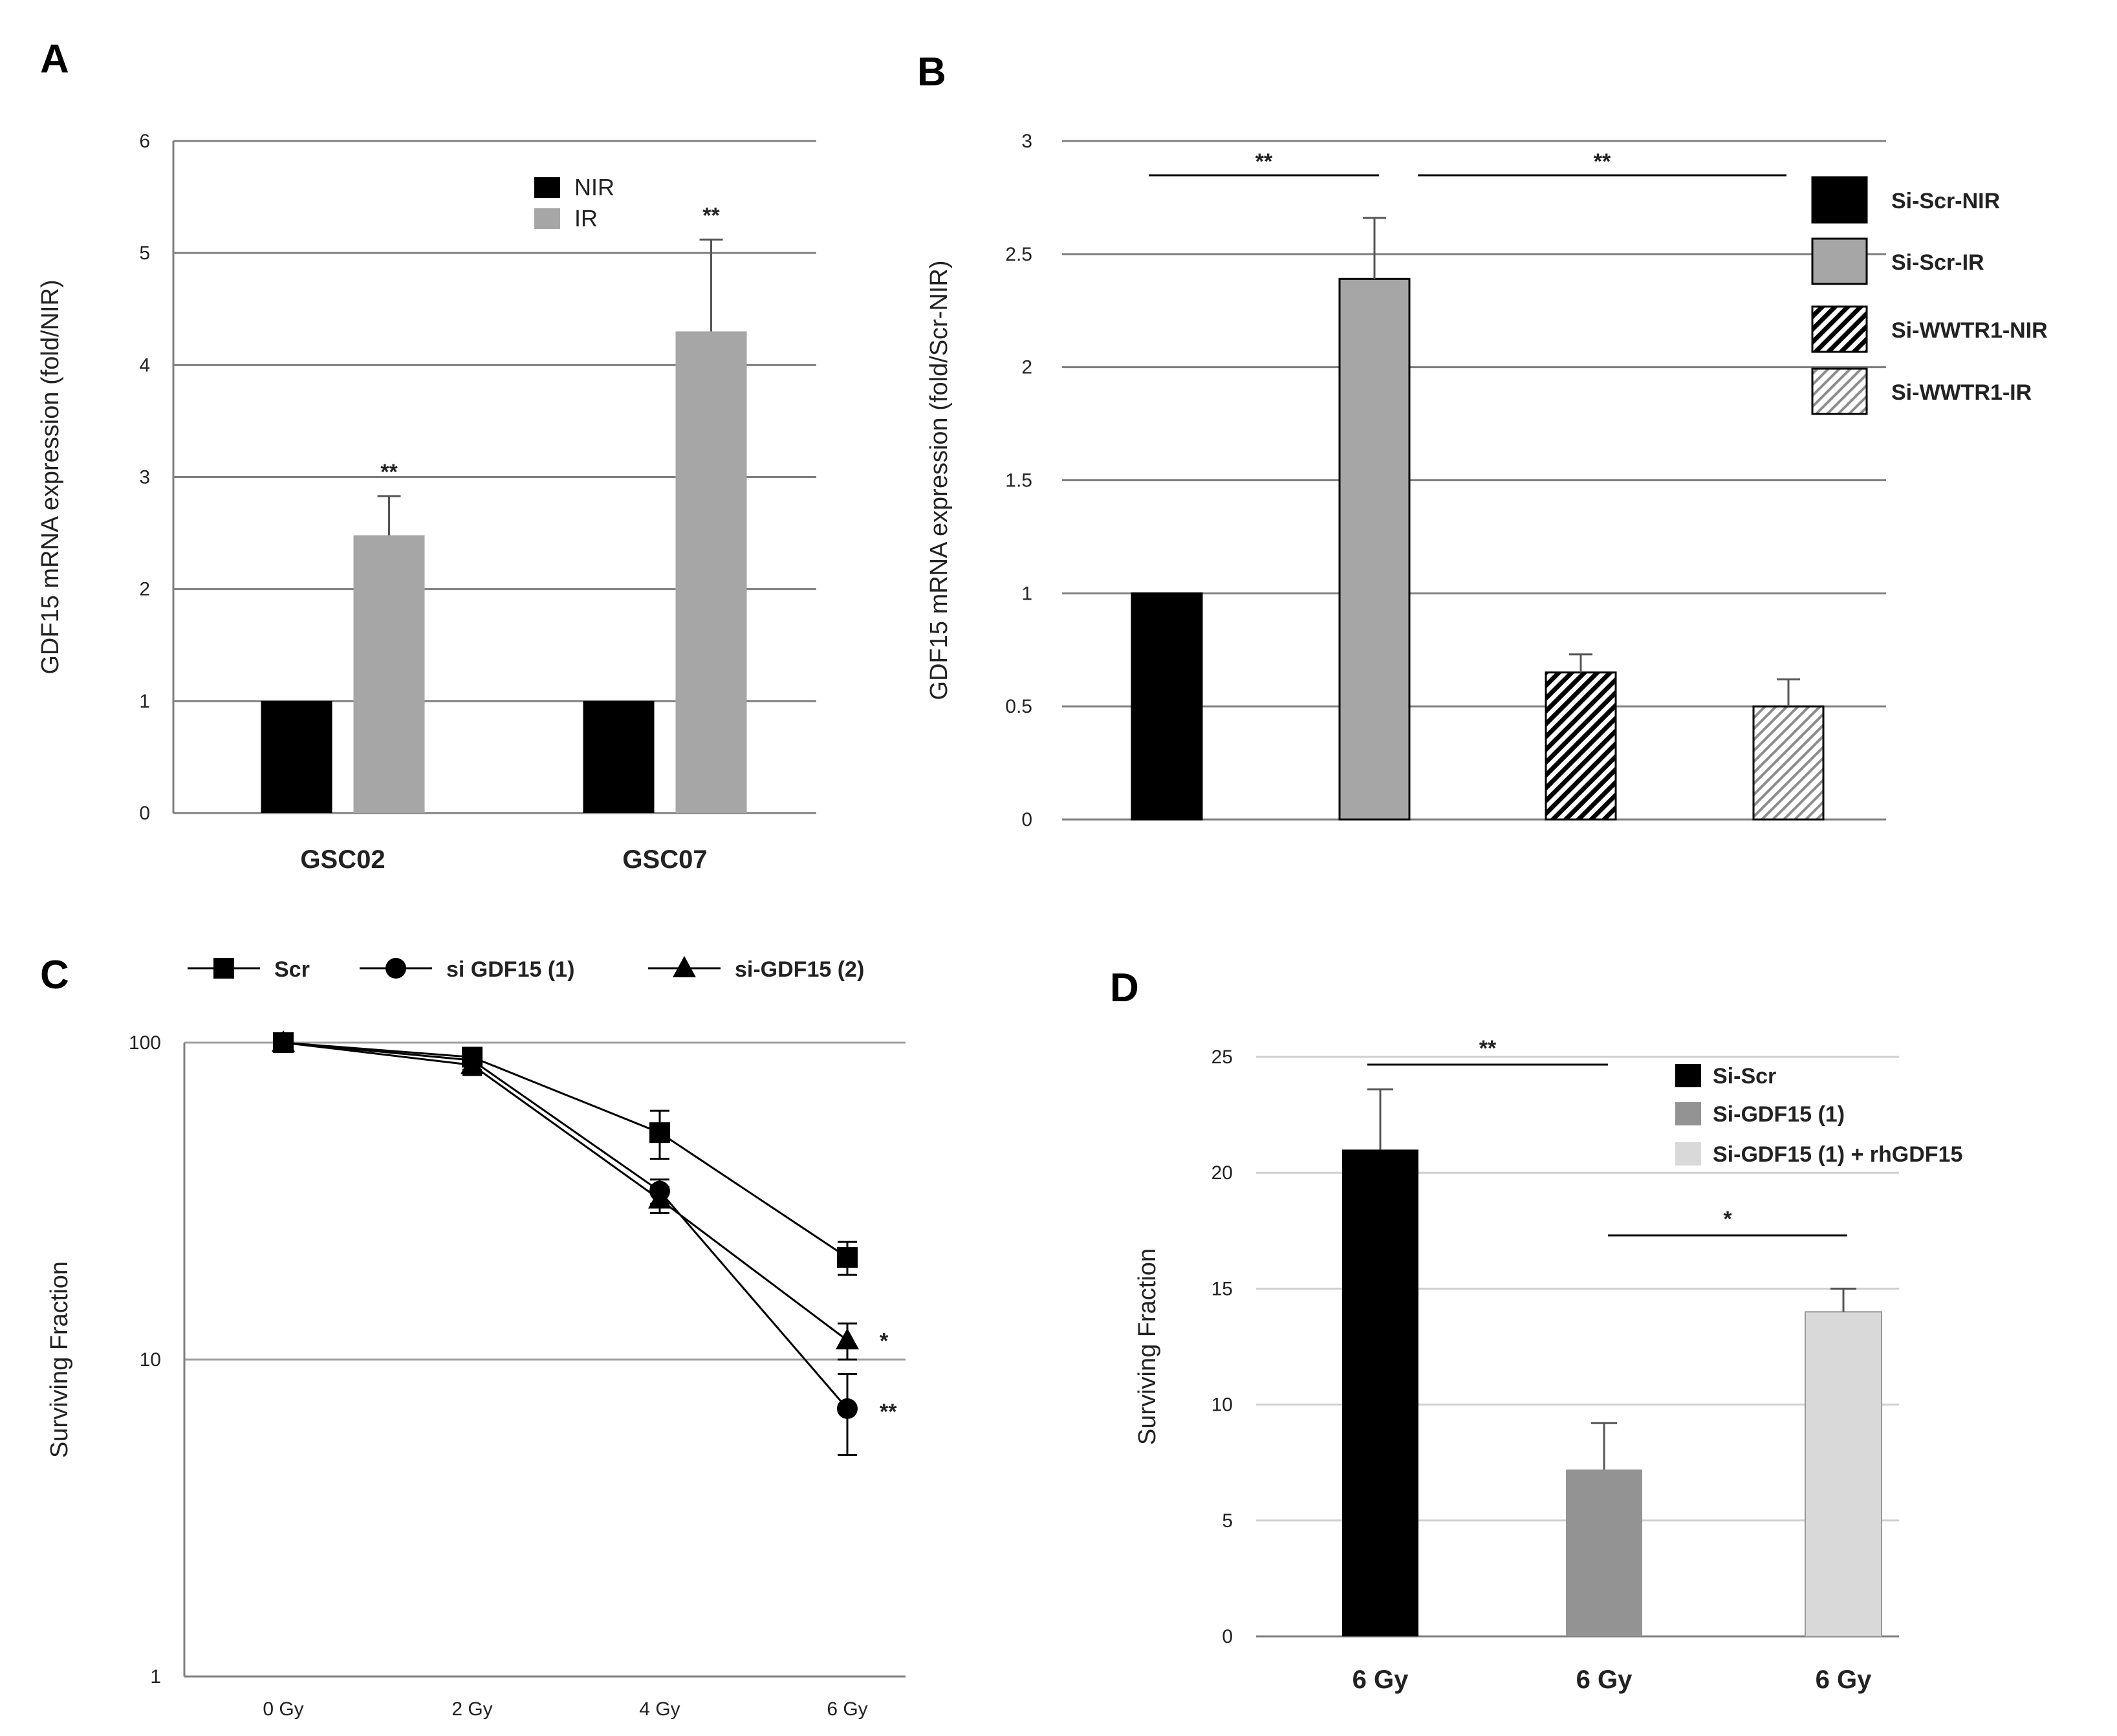  What do you see at coordinates (1779, 1114) in the screenshot?
I see `legend-label: Si-GDF15 (1)` at bounding box center [1779, 1114].